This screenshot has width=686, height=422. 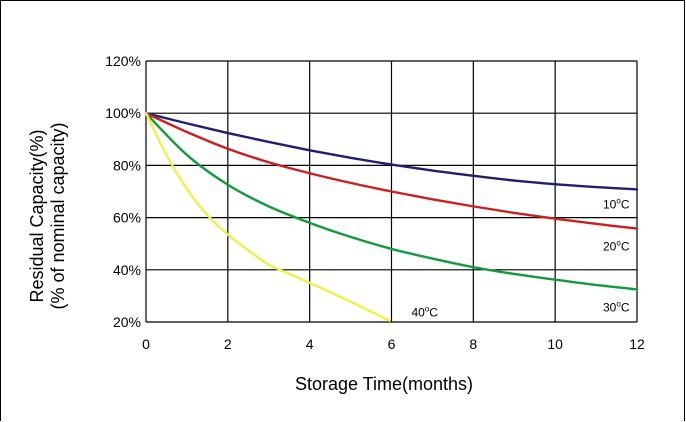 What do you see at coordinates (58, 215) in the screenshot?
I see `y-axis-title-line-2: (% of nominal capacity)` at bounding box center [58, 215].